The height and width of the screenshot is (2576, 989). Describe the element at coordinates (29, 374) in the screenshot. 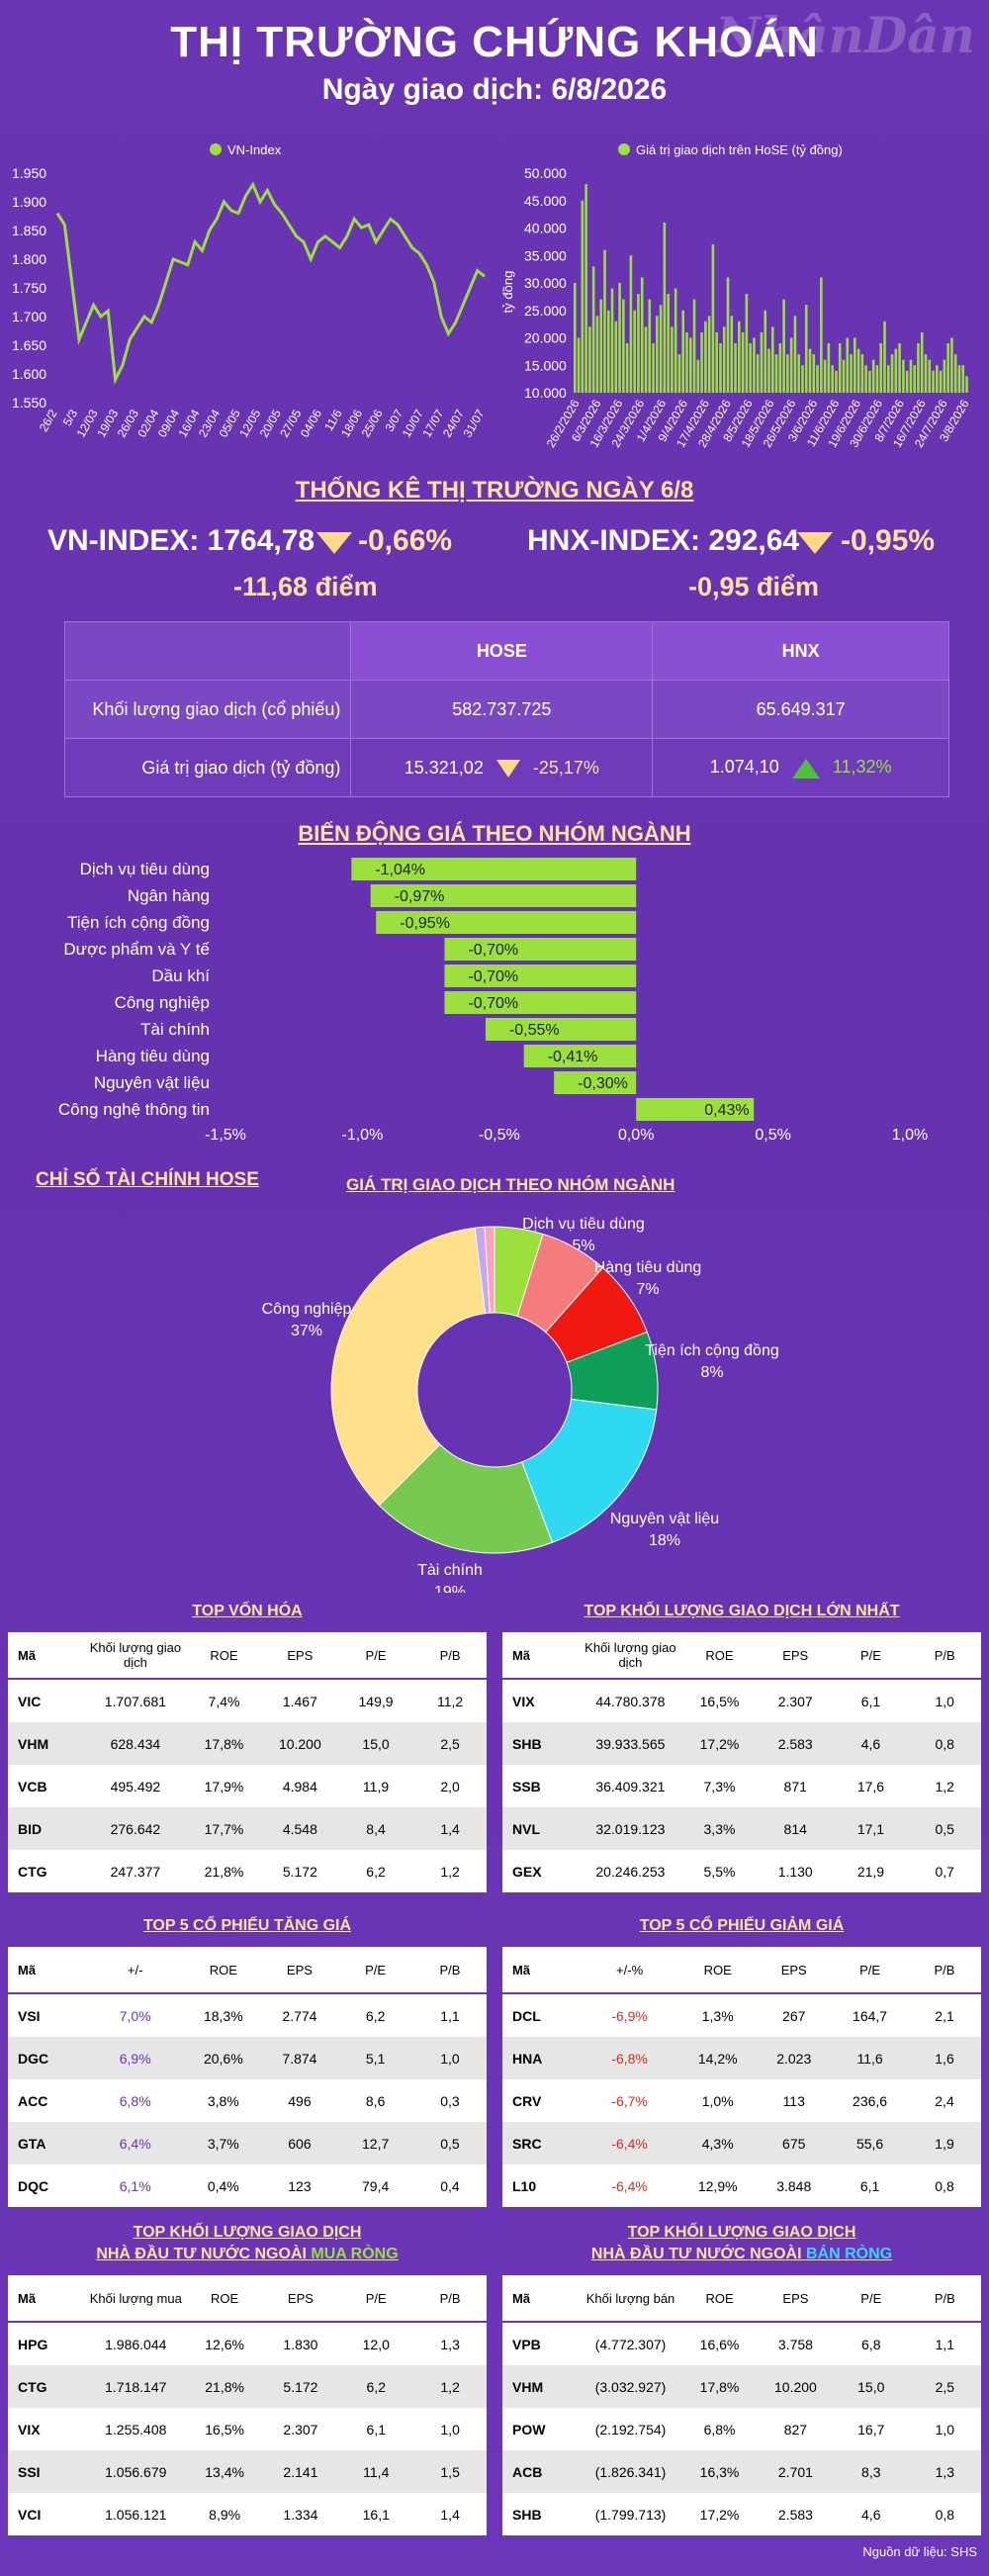

I see `vn-ytick: 1.600` at that location.